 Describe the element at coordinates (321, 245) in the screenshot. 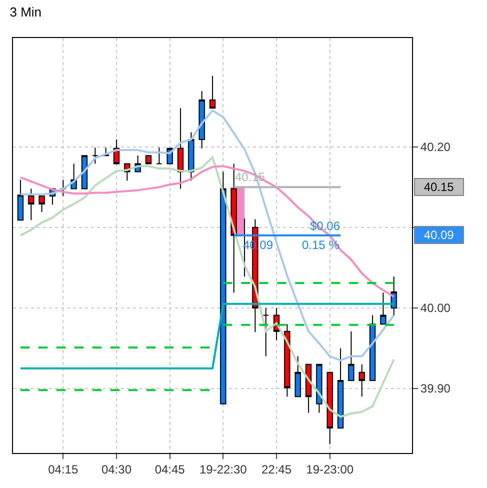

I see `annotation: 0.15 %` at that location.